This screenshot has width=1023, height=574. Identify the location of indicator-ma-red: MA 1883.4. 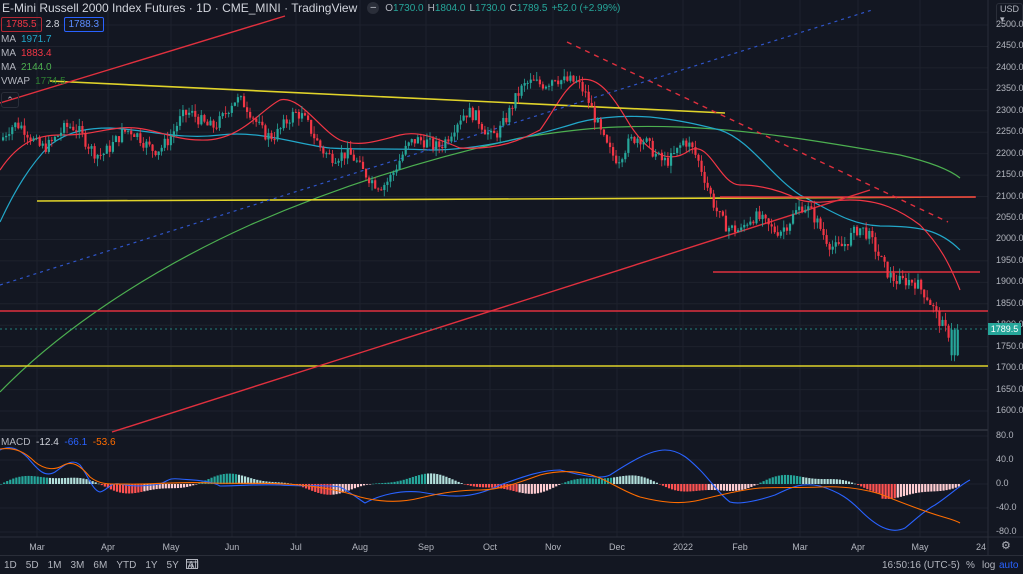
(26, 53).